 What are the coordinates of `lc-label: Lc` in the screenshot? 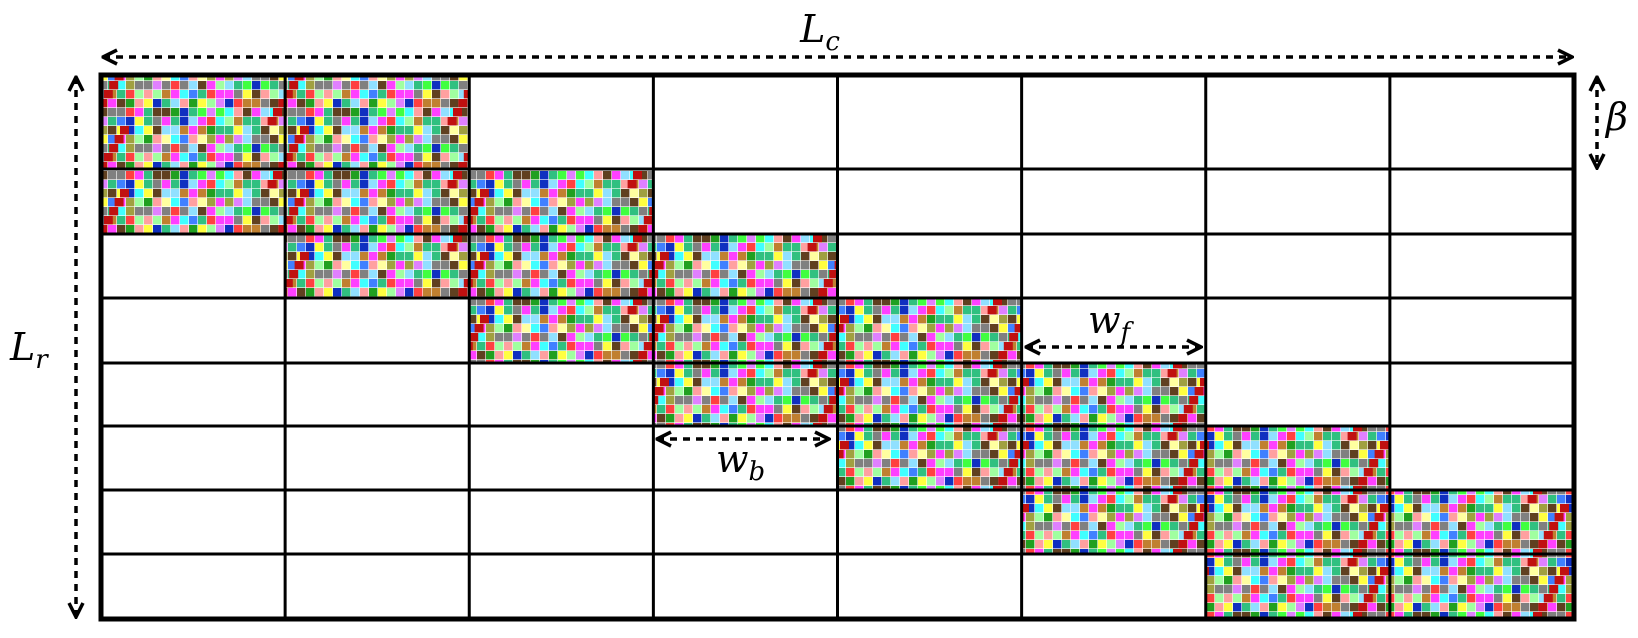 It's located at (819, 32).